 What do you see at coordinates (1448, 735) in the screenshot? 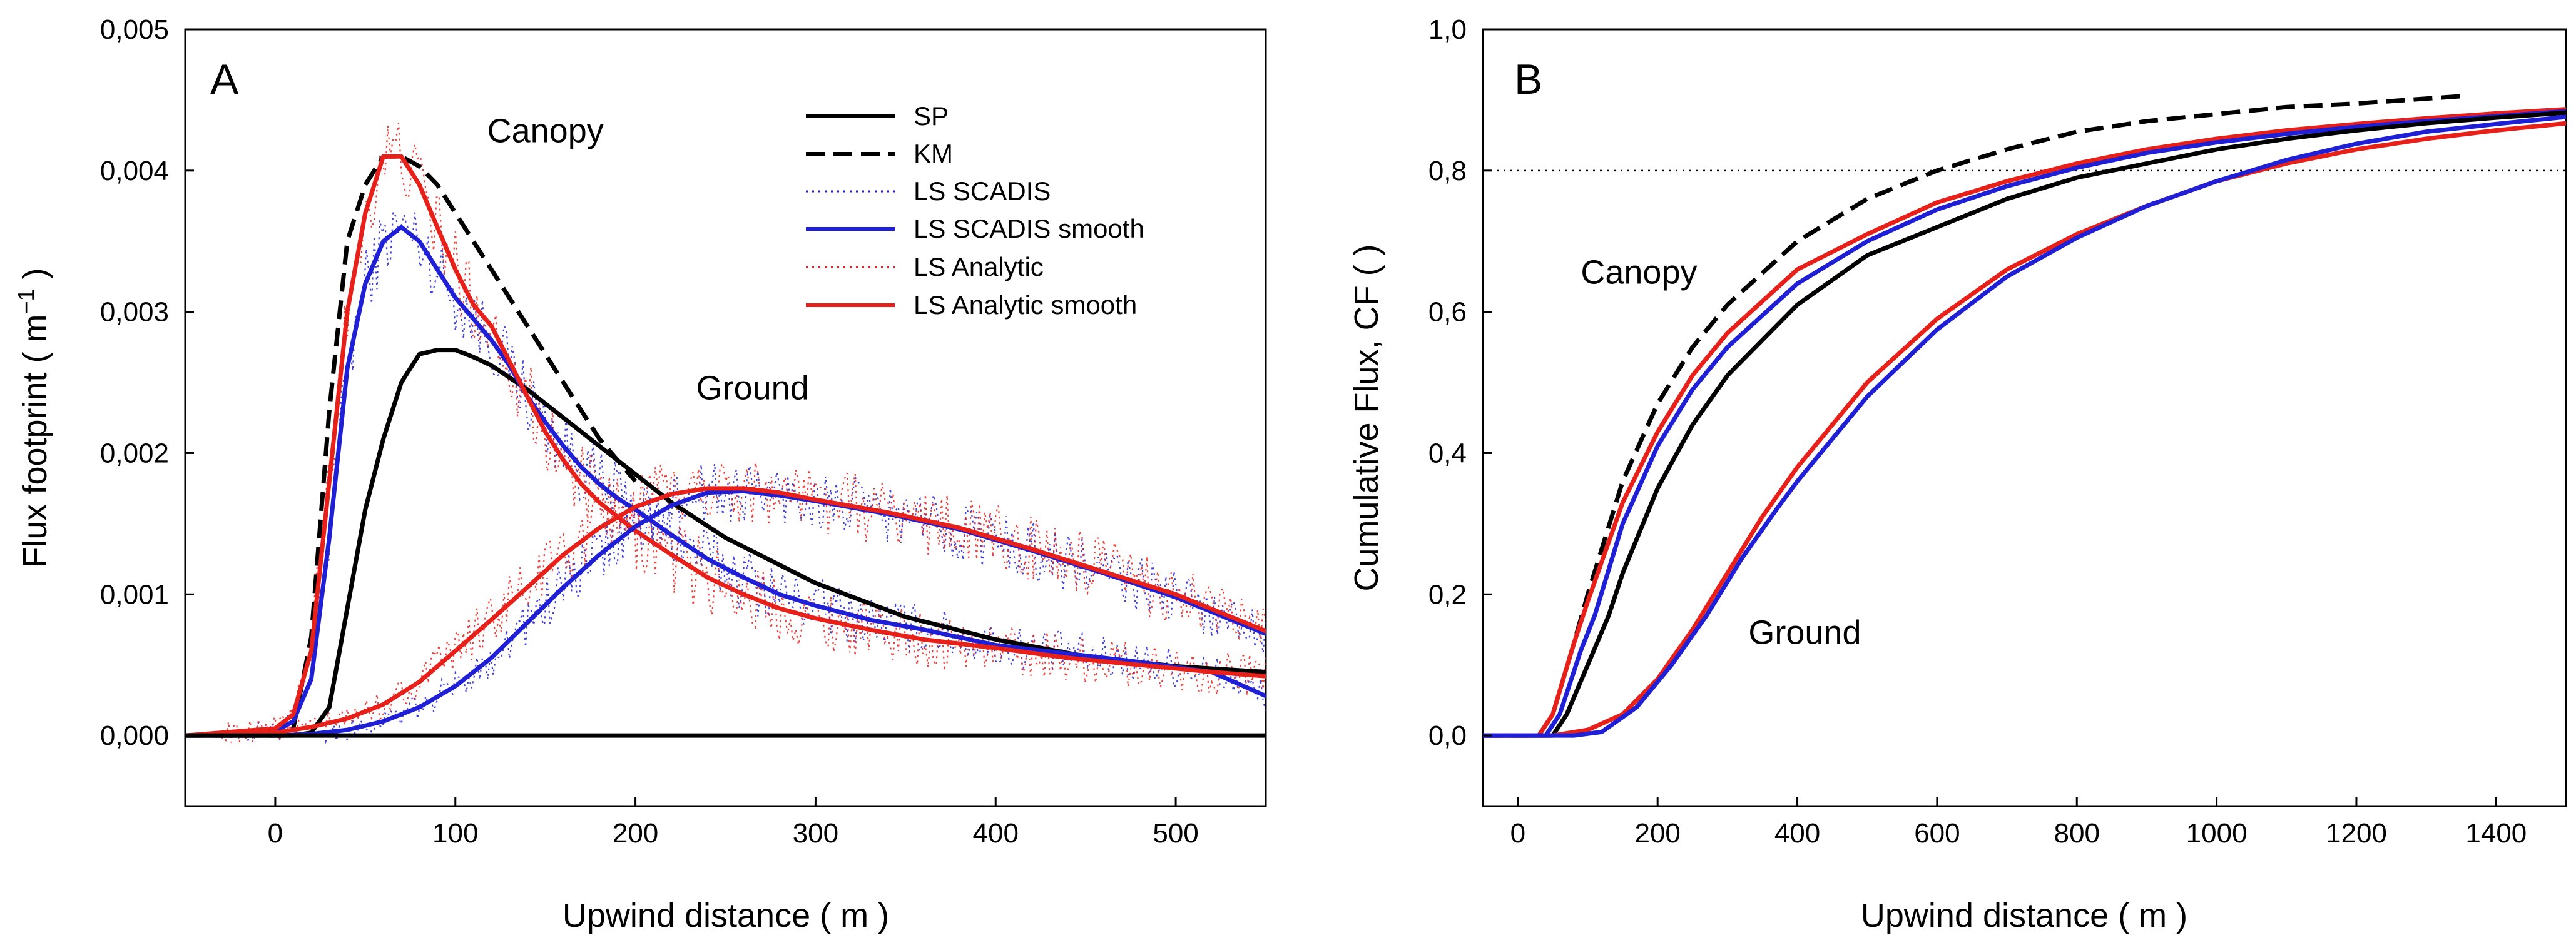
I see `y-tick-label: 0,0` at bounding box center [1448, 735].